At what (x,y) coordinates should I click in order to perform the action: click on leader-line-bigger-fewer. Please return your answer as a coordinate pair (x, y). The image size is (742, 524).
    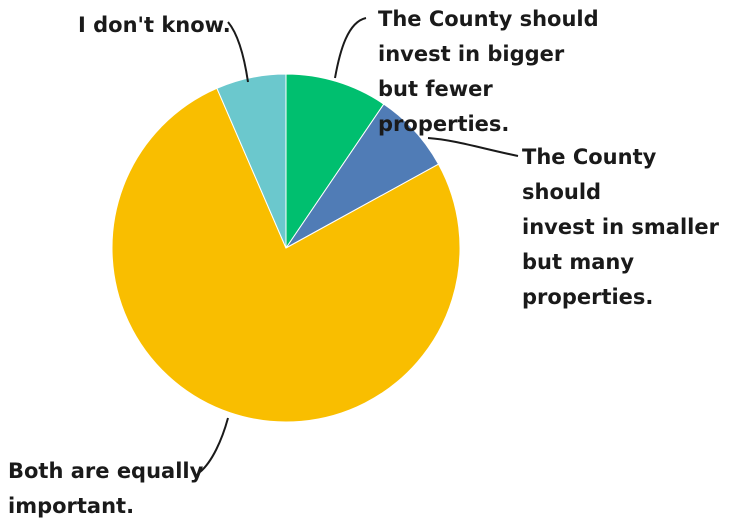
    Looking at the image, I should click on (350, 48).